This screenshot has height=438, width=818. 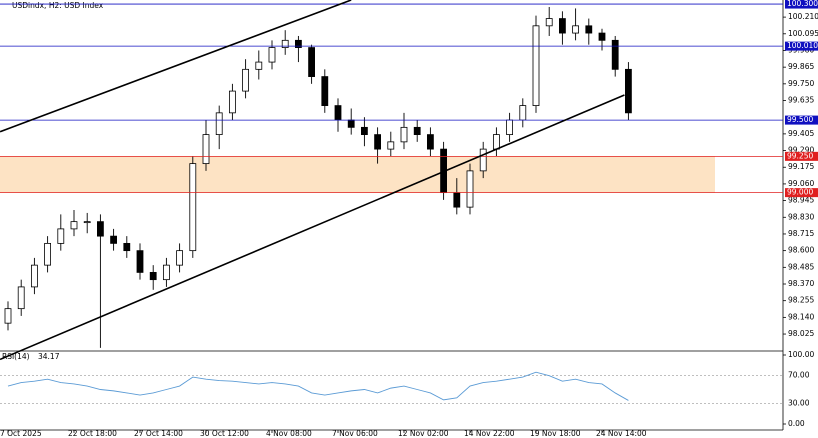 I want to click on price-level-label: 99.000, so click(x=800, y=192).